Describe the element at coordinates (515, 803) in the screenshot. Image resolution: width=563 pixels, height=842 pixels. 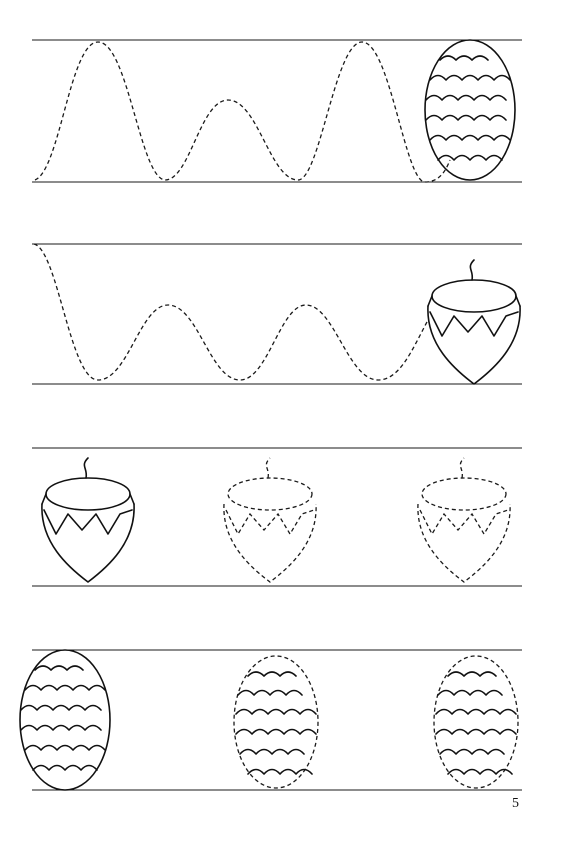
I see `page-number: 5` at that location.